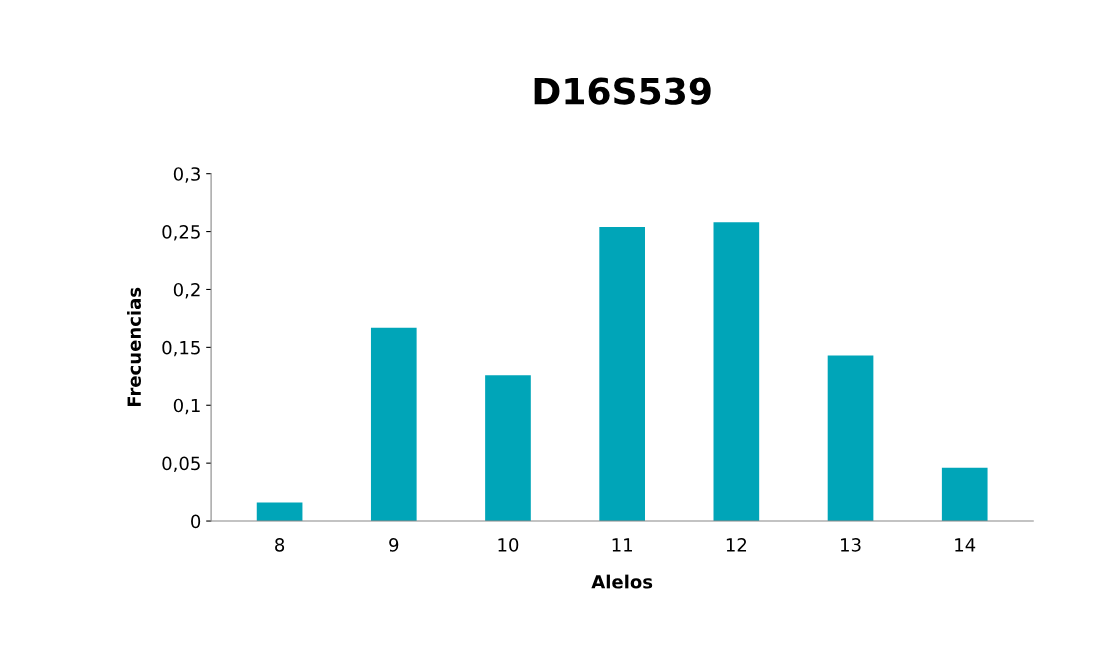 This screenshot has width=1111, height=668. Describe the element at coordinates (181, 464) in the screenshot. I see `y-tick-label: 0,05` at that location.